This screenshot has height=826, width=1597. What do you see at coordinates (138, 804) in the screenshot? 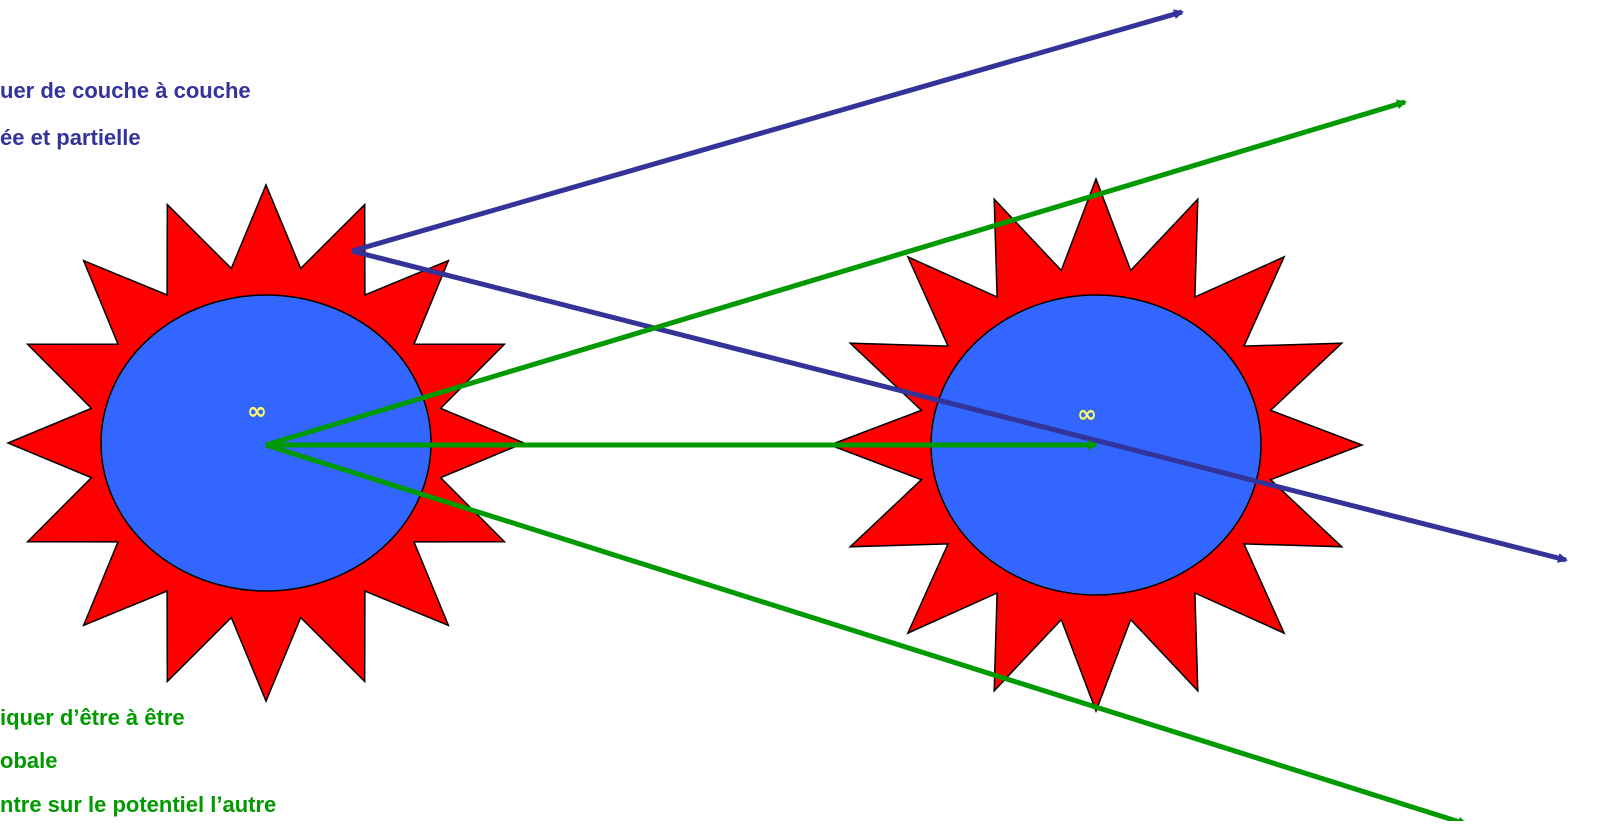
I see `green-caption-line-3: ntre sur le potentiel l’autre` at bounding box center [138, 804].